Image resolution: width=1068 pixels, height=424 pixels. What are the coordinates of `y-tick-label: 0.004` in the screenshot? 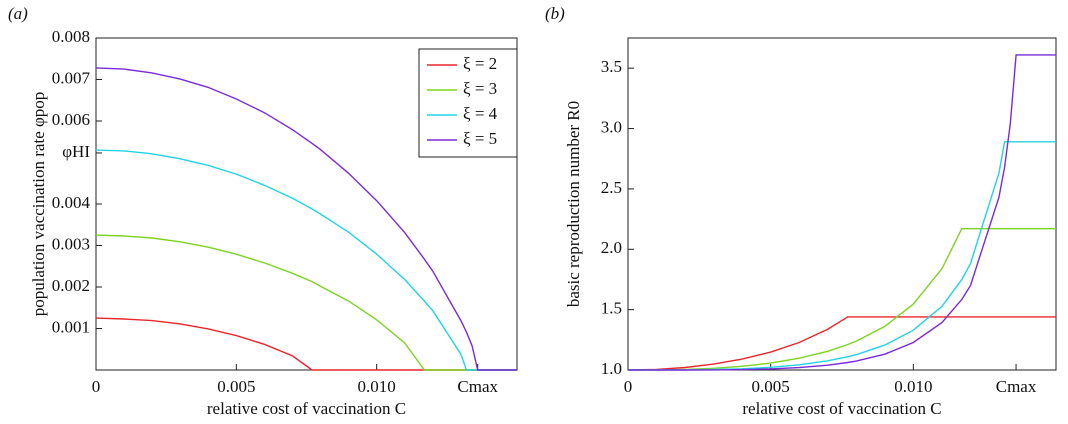 It's located at (71, 202).